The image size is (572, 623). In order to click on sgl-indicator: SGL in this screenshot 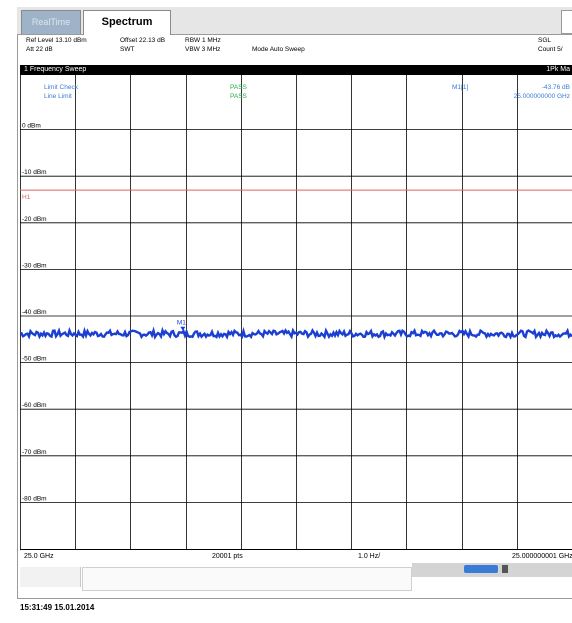, I will do `click(545, 40)`.